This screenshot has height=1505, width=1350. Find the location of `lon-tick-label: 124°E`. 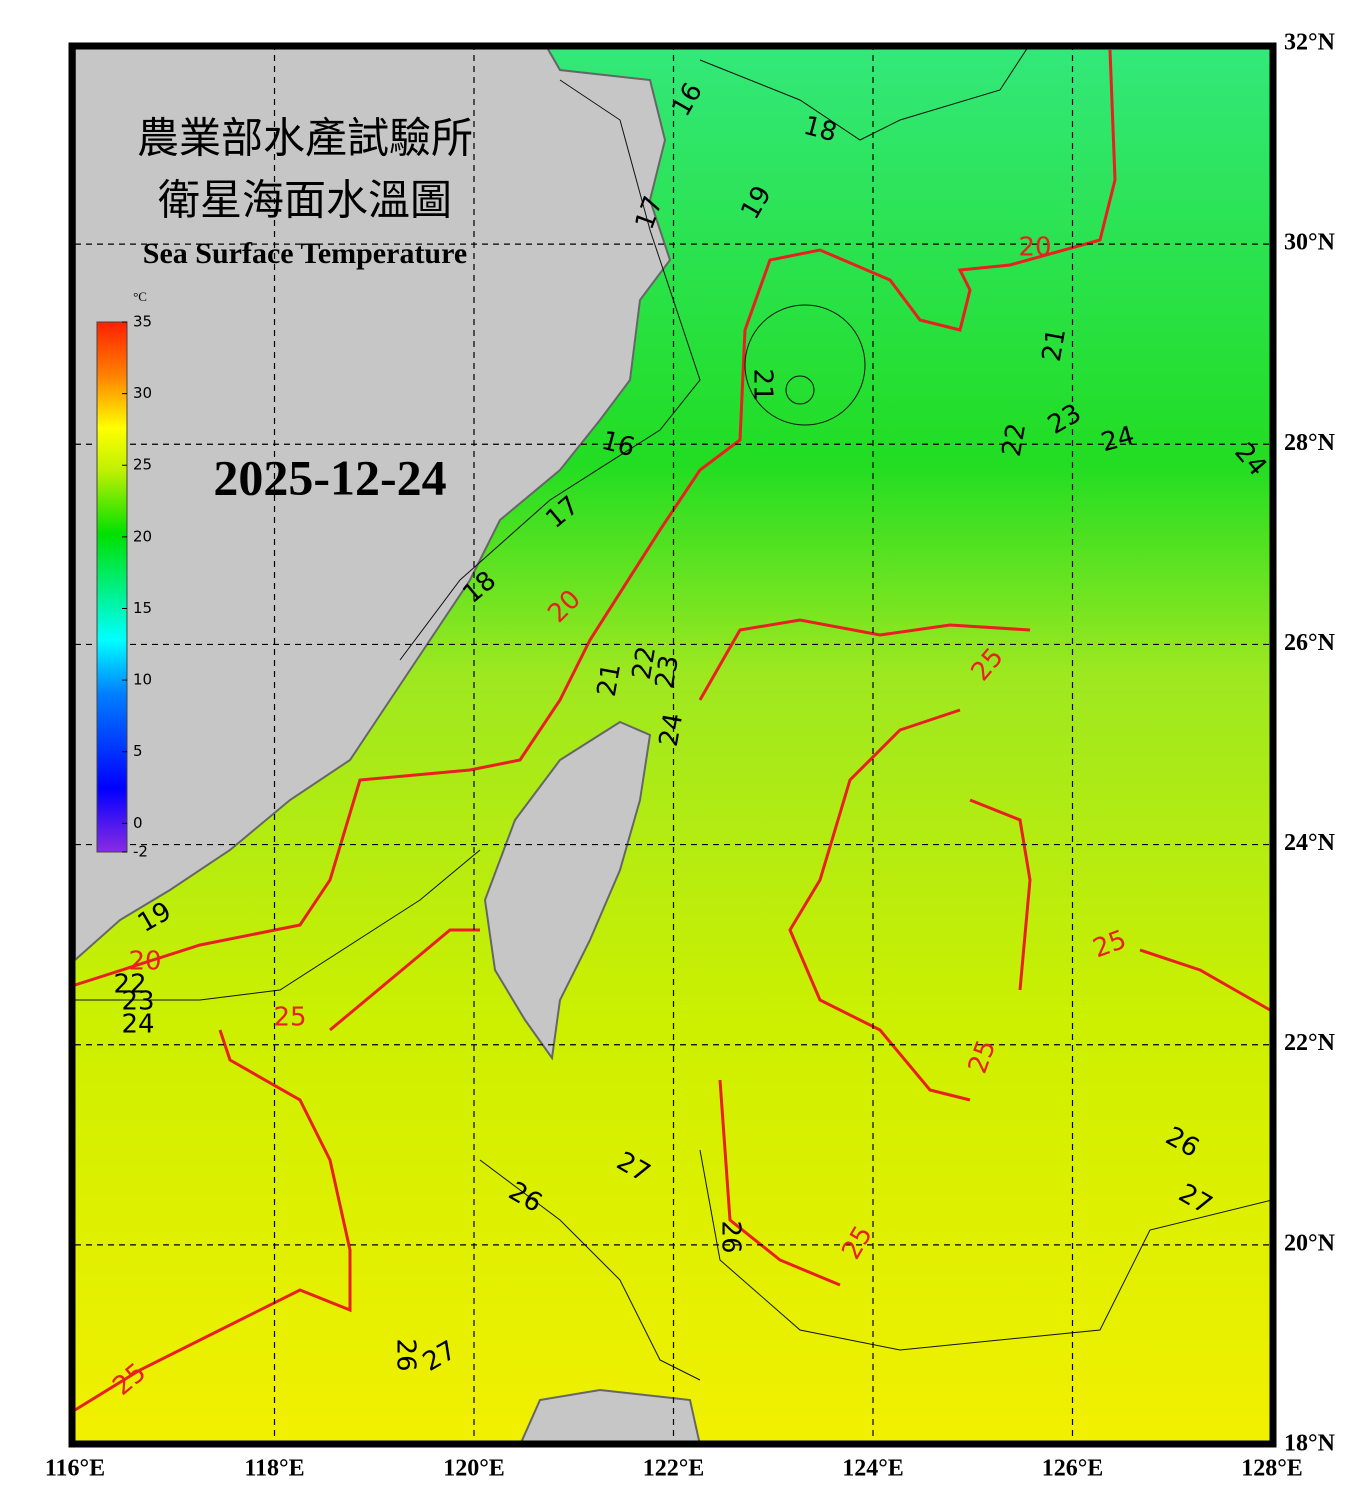

lon-tick-label: 124°E is located at coordinates (873, 1469).